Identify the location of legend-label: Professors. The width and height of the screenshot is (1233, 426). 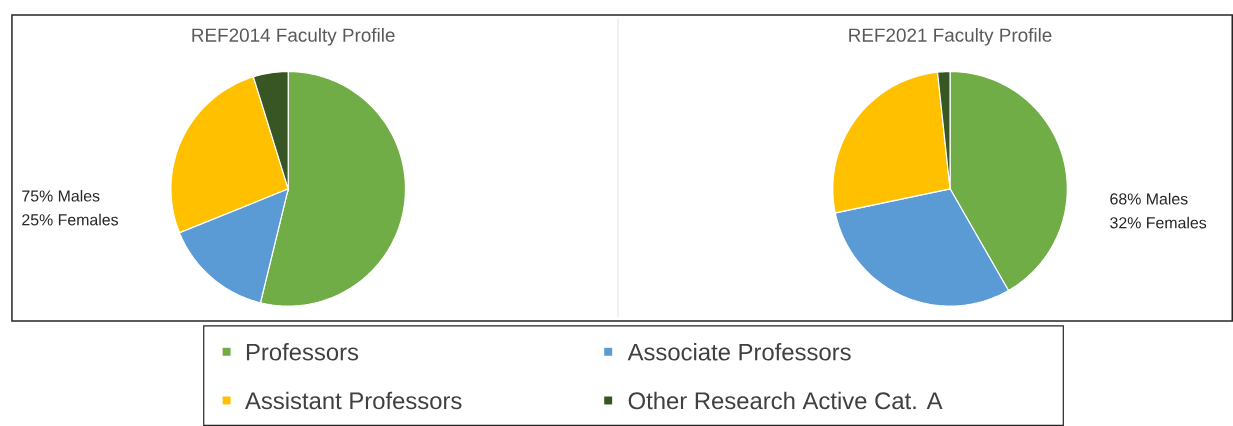
(302, 351).